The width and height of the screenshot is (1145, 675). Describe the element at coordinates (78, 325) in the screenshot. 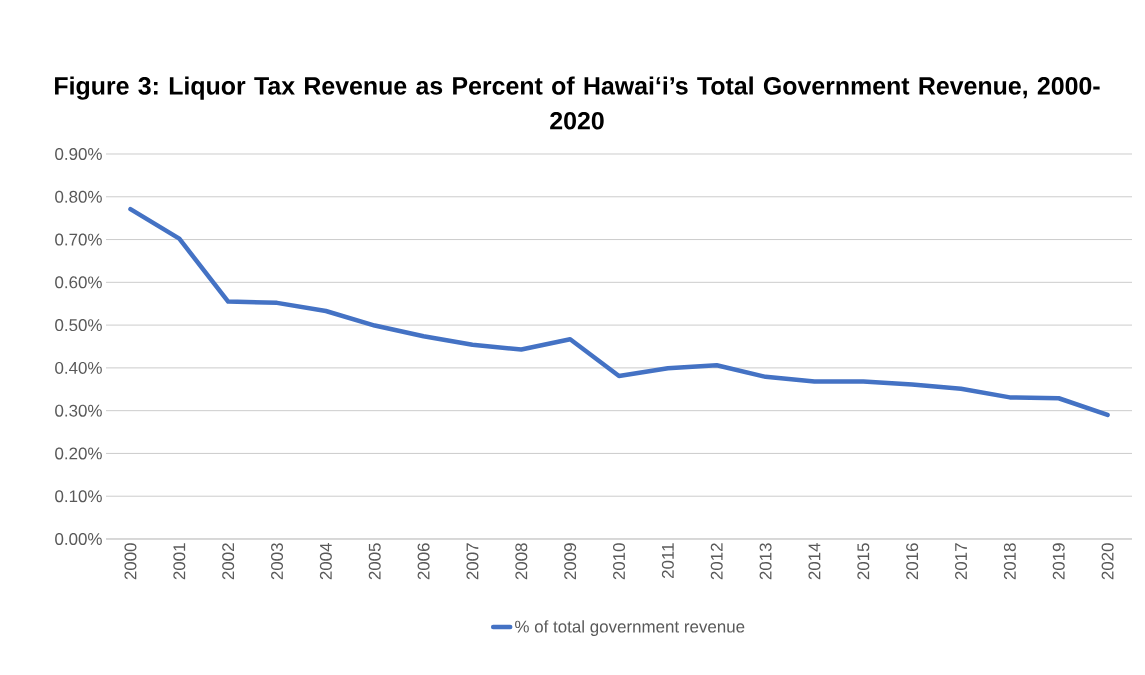

I see `y-tick-label: 0.50%` at that location.